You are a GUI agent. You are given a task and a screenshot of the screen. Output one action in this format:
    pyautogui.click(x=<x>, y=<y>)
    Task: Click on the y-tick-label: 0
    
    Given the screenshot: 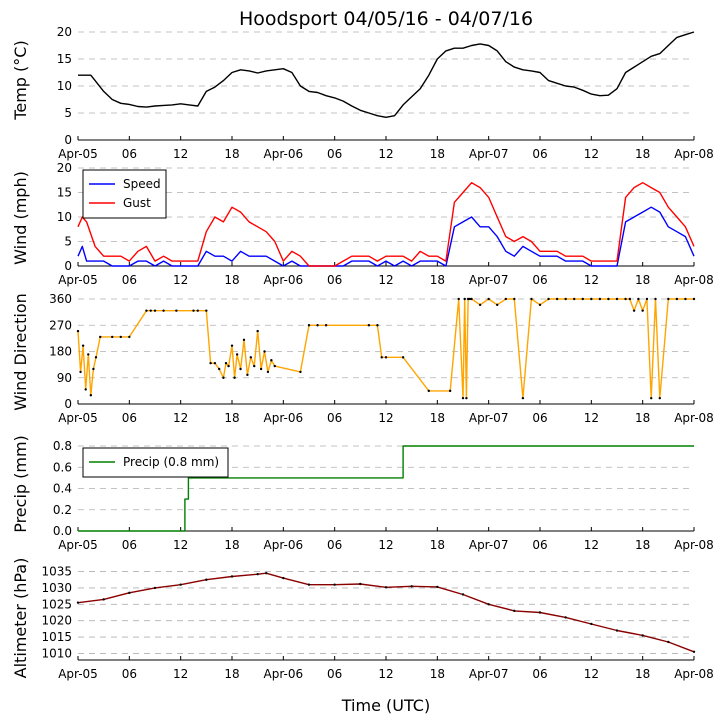 What is the action you would take?
    pyautogui.click(x=68, y=266)
    